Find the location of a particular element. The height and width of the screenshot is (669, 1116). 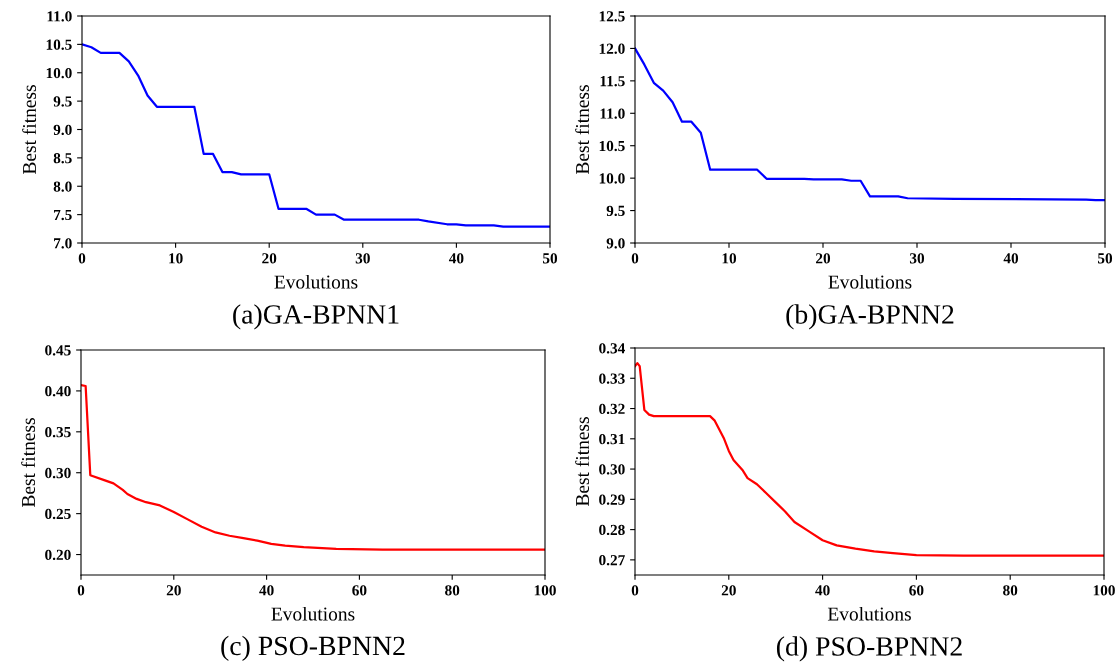

y-tick-label: 0.35 is located at coordinates (58, 432).